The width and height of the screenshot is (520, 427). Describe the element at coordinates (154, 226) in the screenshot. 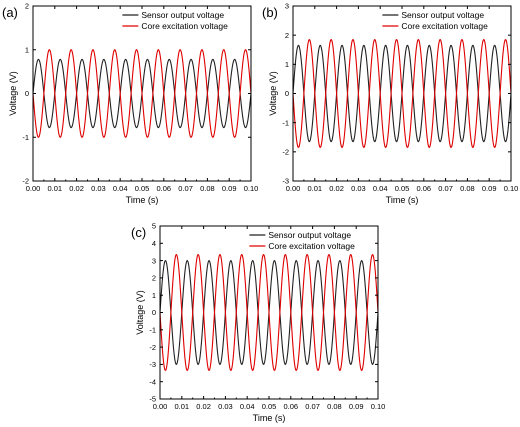

I see `y-tick-label: 5` at that location.